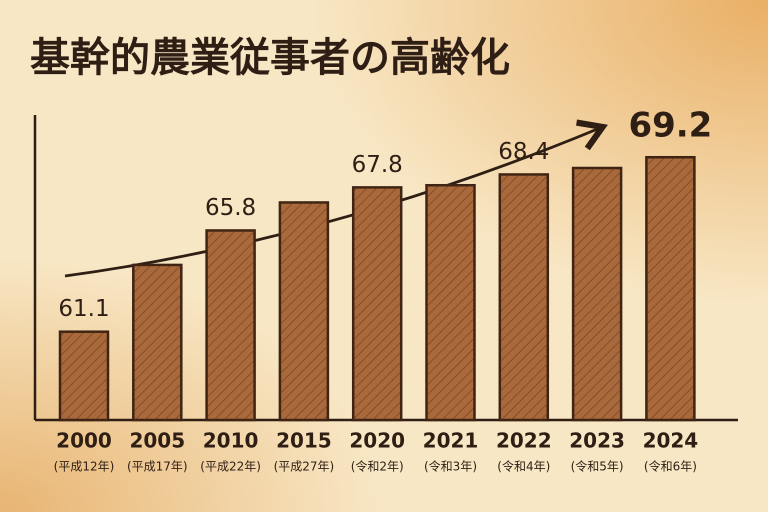 The height and width of the screenshot is (512, 768). Describe the element at coordinates (377, 441) in the screenshot. I see `x-tick-label: 2020` at that location.